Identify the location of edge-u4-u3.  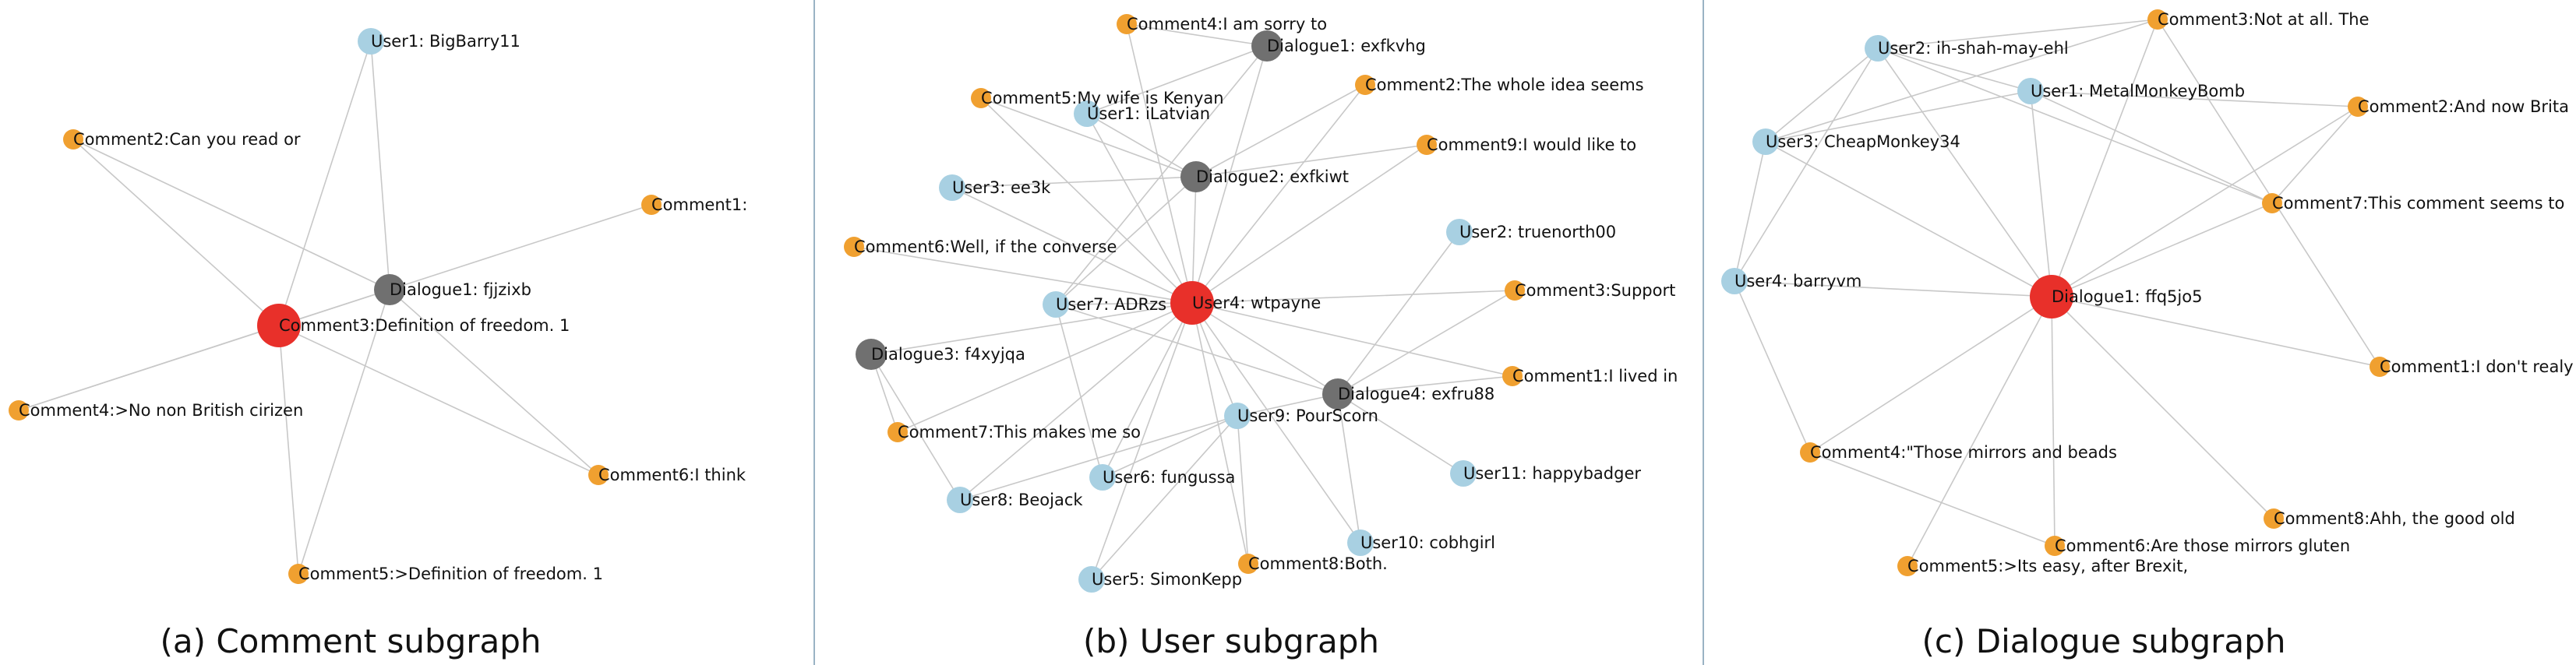
(1072, 245).